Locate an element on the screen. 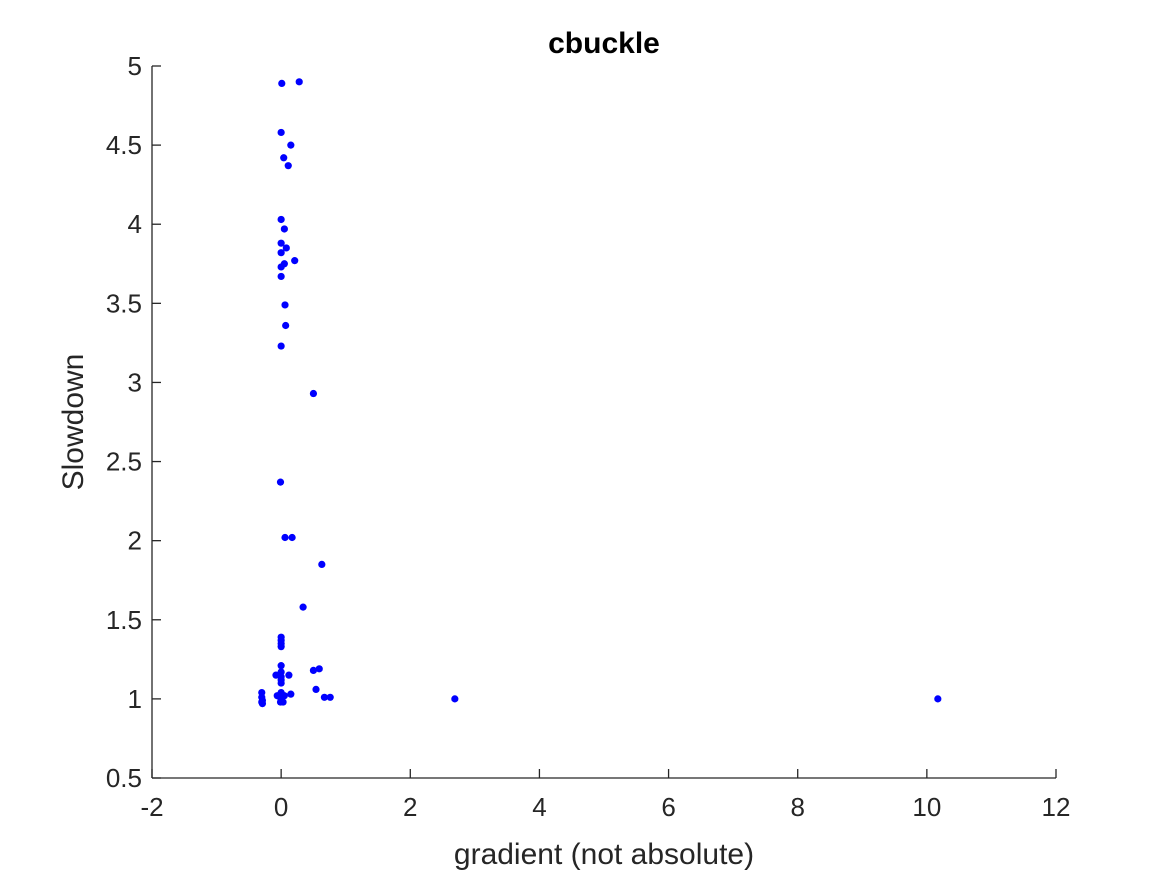 The image size is (1167, 875). x-tick-label: -2 is located at coordinates (151, 807).